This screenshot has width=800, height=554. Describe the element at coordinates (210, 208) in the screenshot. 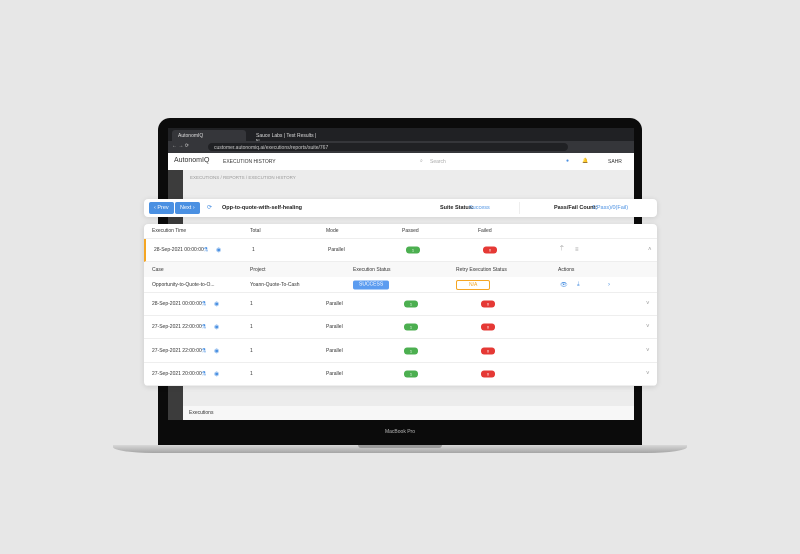

I see `refresh-icon: ⟳` at that location.